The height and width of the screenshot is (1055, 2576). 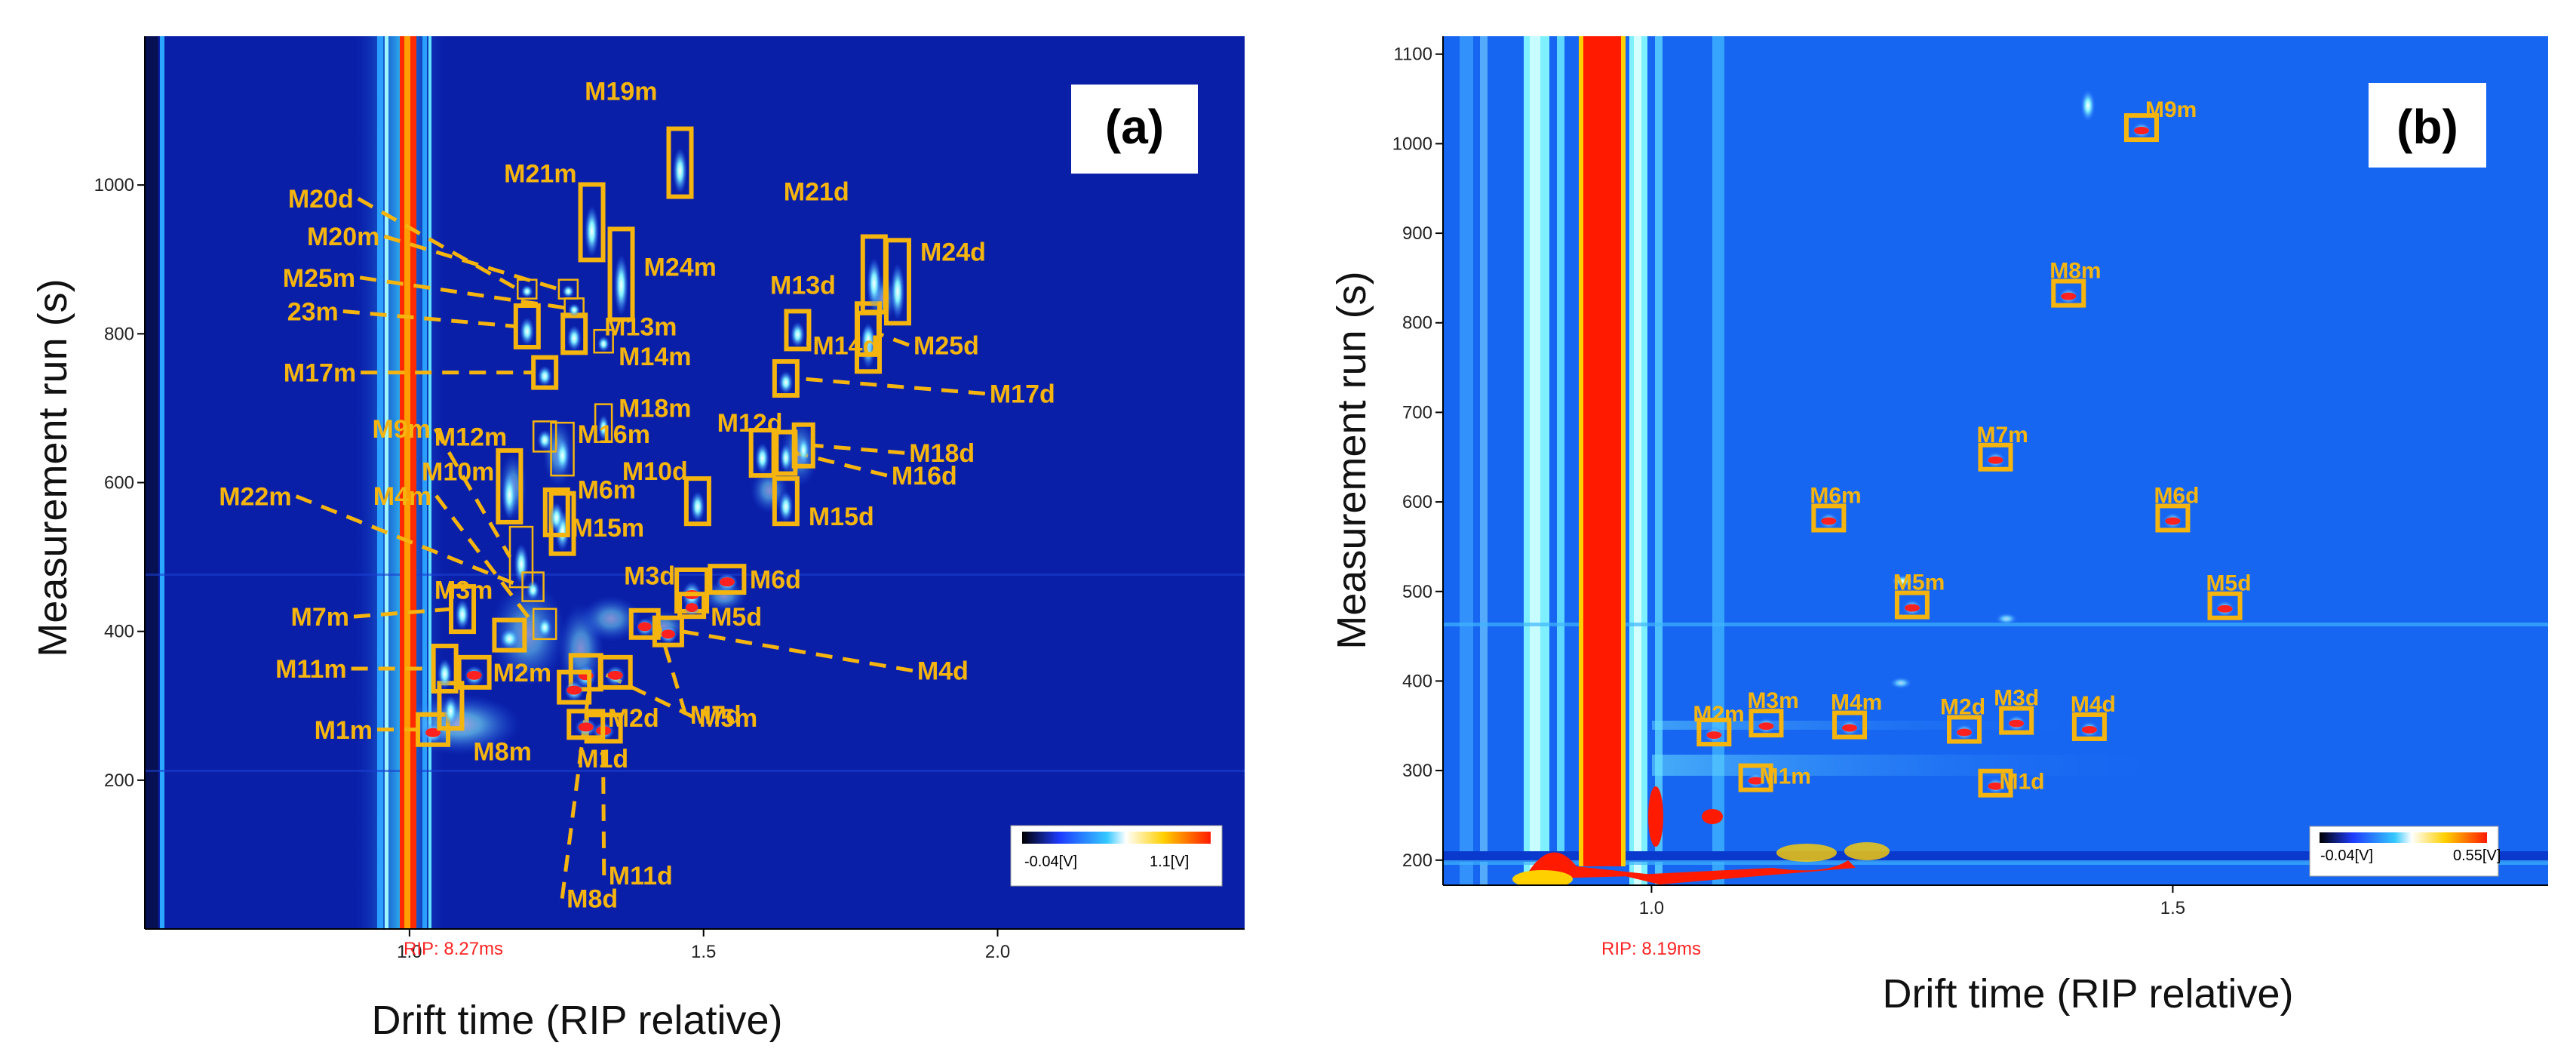 I want to click on panel-b-boxes, so click(x=1969, y=455).